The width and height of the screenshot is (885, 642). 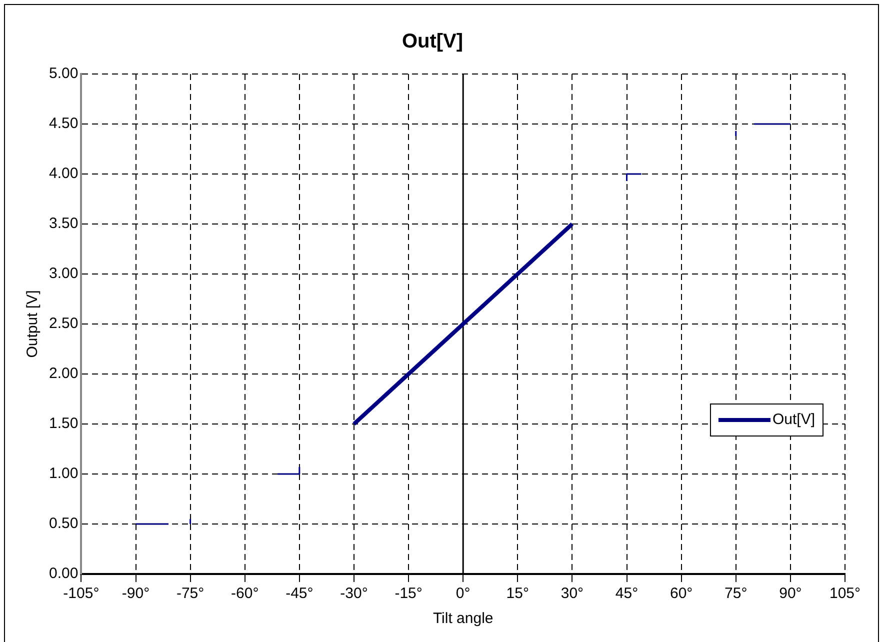 I want to click on x-tick-label: -15°, so click(x=408, y=593).